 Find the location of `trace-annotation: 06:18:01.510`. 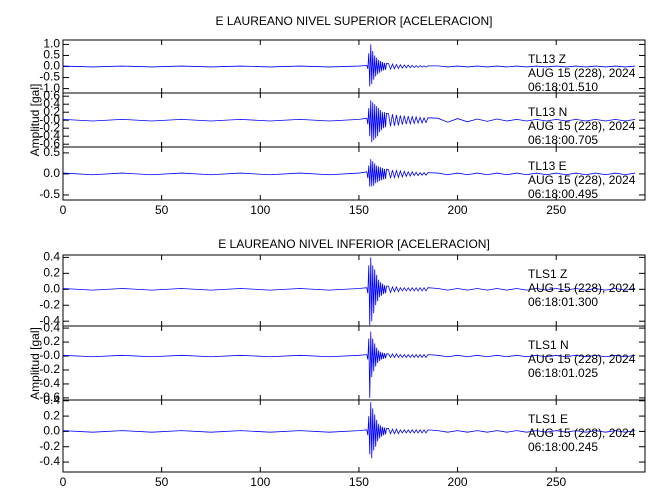

trace-annotation: 06:18:01.510 is located at coordinates (563, 87).